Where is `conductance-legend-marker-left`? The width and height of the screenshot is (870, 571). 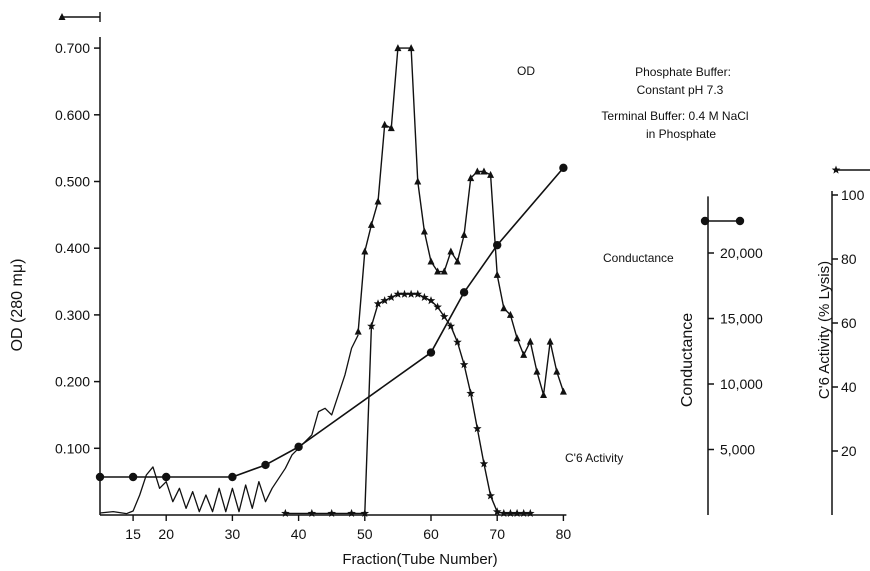
conductance-legend-marker-left is located at coordinates (705, 221).